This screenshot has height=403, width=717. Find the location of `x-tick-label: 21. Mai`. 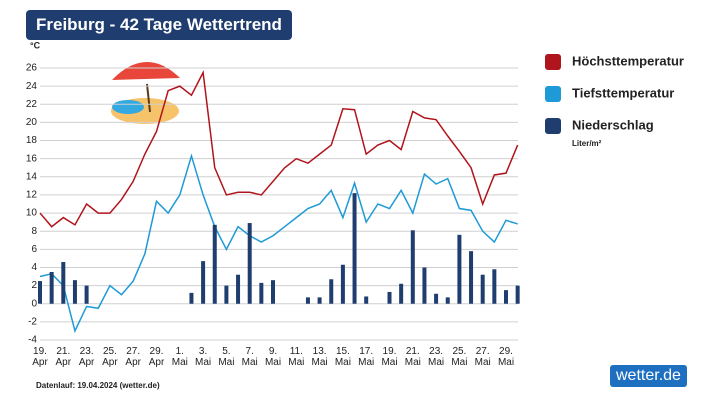

x-tick-label: 21. Mai is located at coordinates (412, 357).